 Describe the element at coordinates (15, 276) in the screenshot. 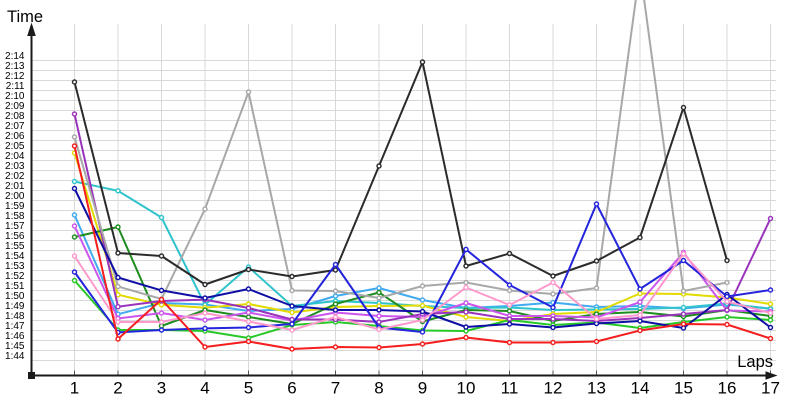

I see `svg-text: 1:52` at that location.